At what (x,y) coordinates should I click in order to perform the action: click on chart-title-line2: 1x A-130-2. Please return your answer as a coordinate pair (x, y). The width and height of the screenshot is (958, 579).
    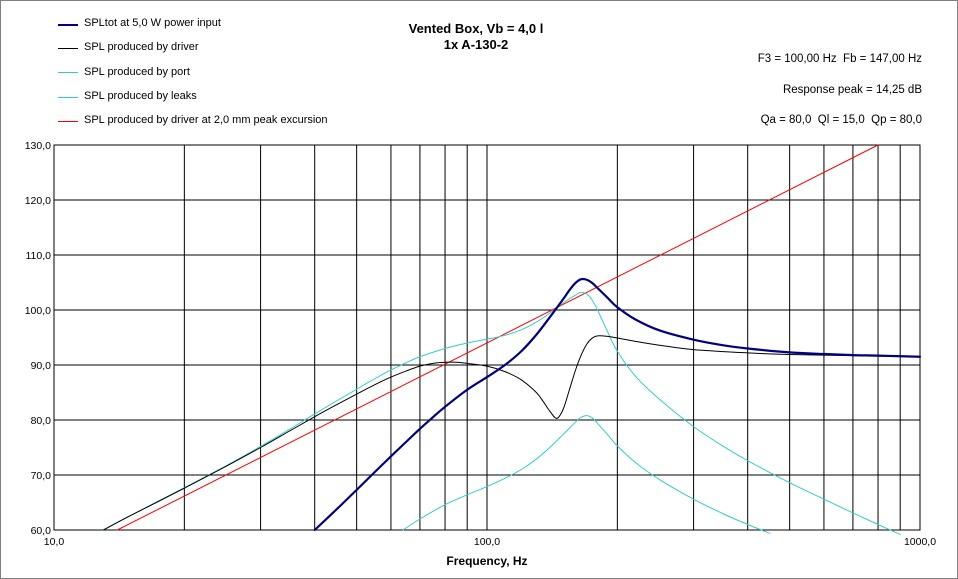
    Looking at the image, I should click on (476, 44).